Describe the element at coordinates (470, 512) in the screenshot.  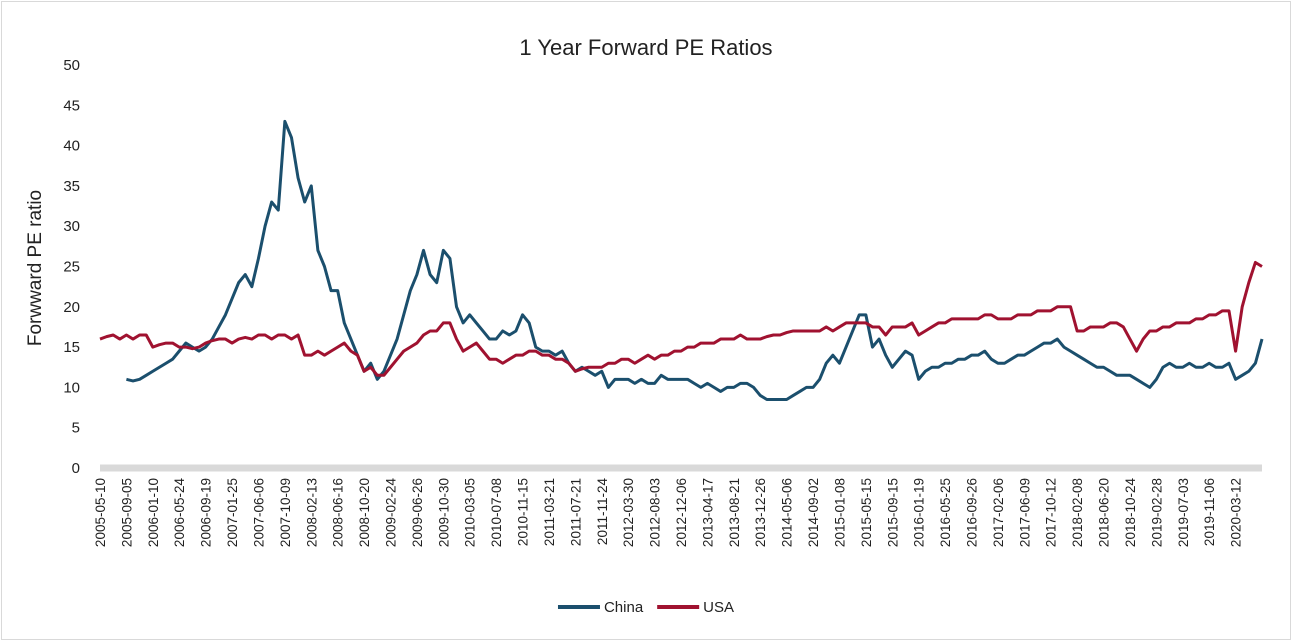
I see `x-tick-label: 2010-03-05` at that location.